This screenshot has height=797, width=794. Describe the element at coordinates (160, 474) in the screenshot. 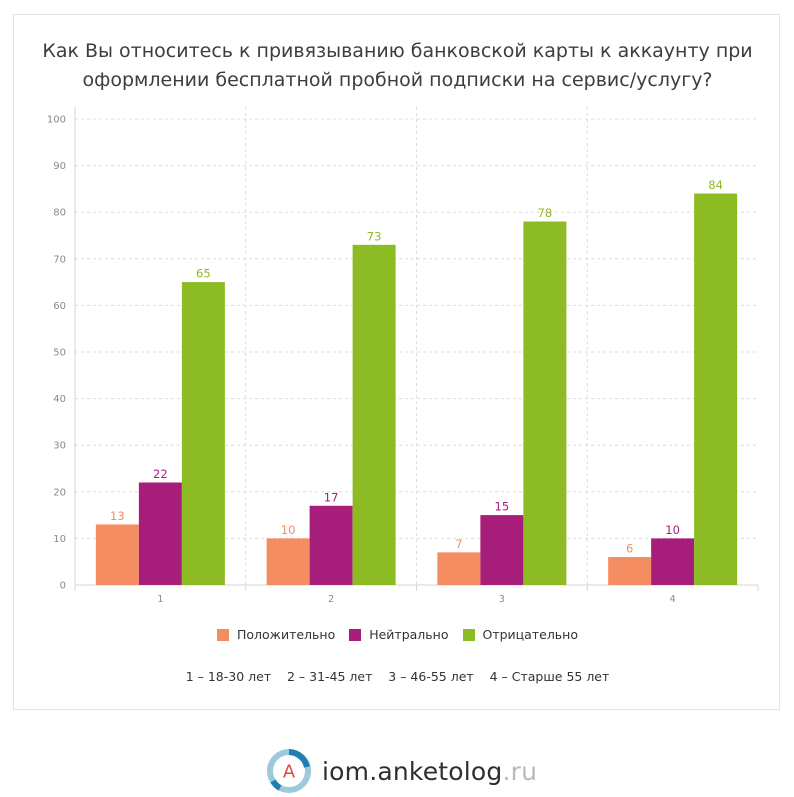

I see `data-label: 22` at that location.